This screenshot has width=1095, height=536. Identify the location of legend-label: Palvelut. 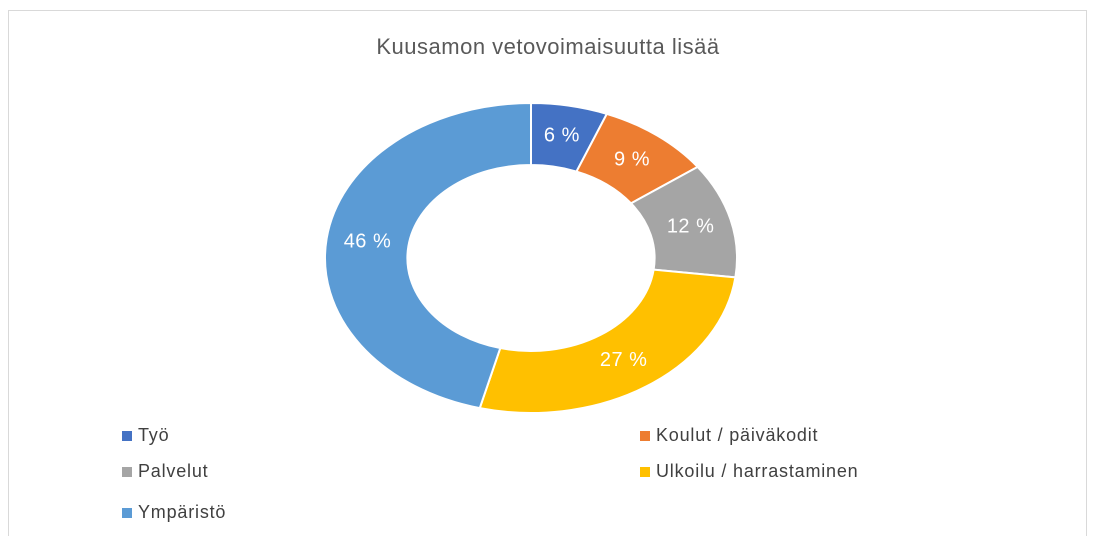
(173, 471).